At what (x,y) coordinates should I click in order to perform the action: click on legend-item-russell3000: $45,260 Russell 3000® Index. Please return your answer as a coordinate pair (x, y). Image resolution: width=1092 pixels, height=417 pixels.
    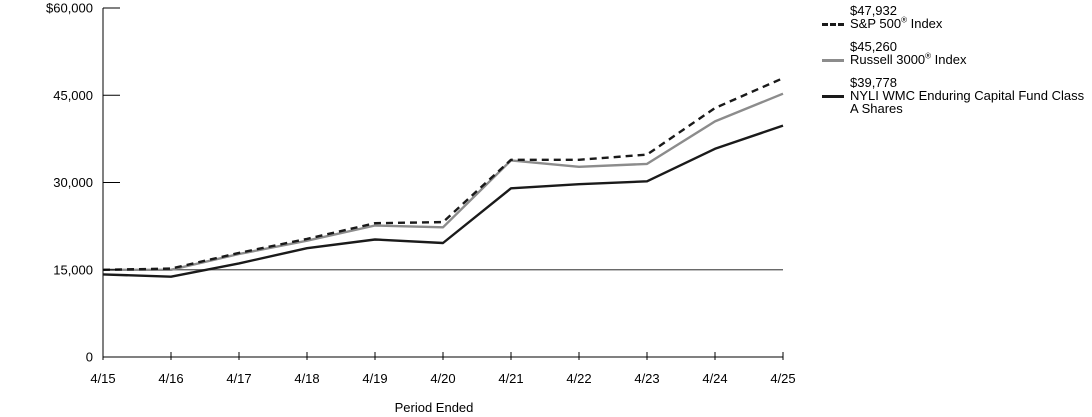
    Looking at the image, I should click on (956, 53).